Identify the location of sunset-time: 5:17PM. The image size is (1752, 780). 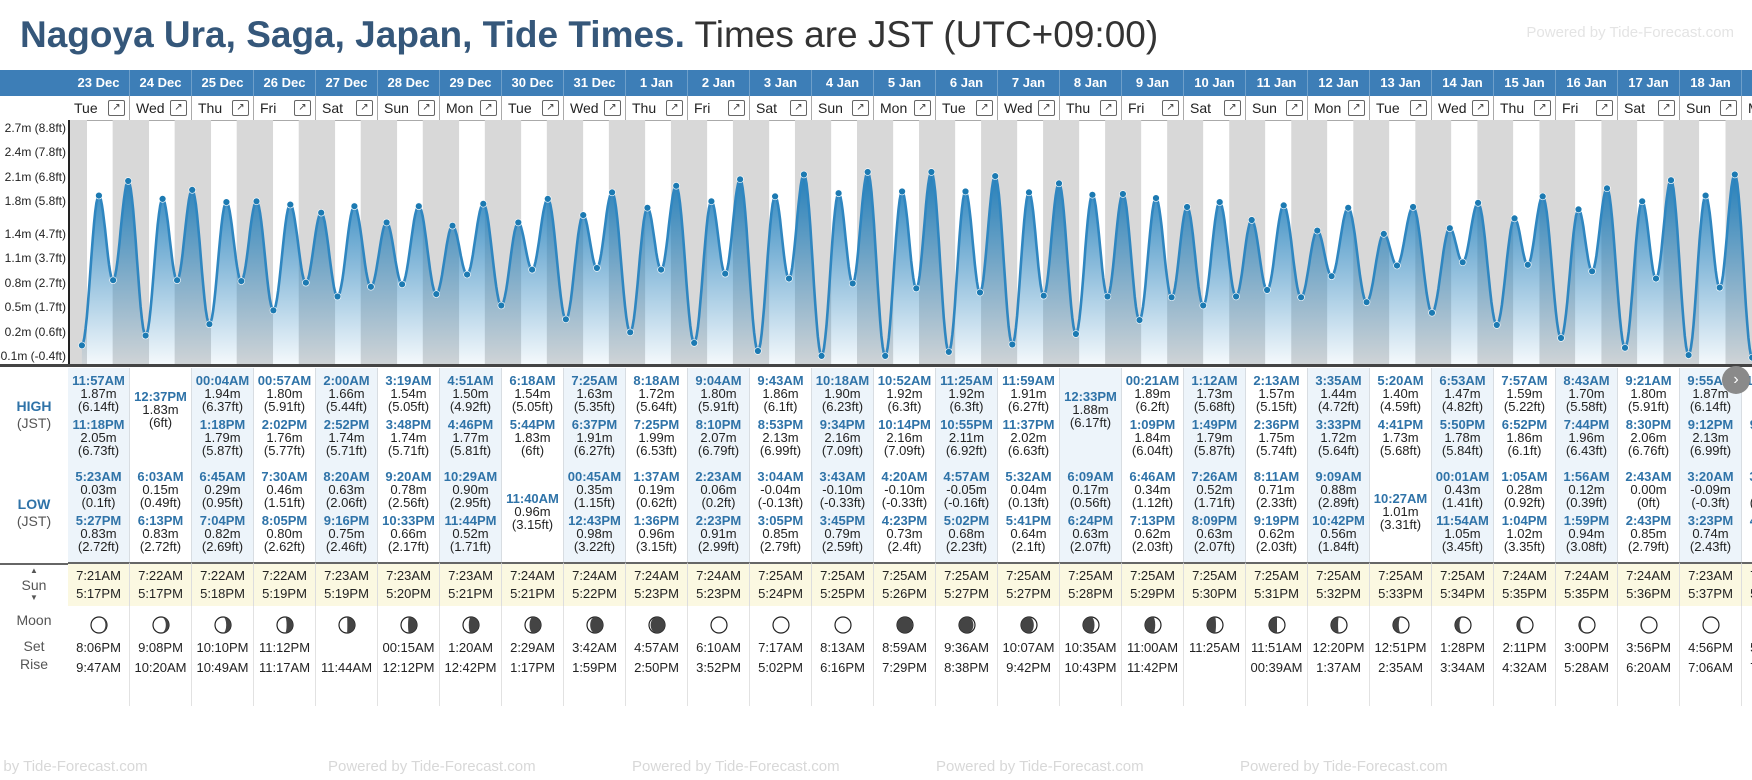
(160, 593).